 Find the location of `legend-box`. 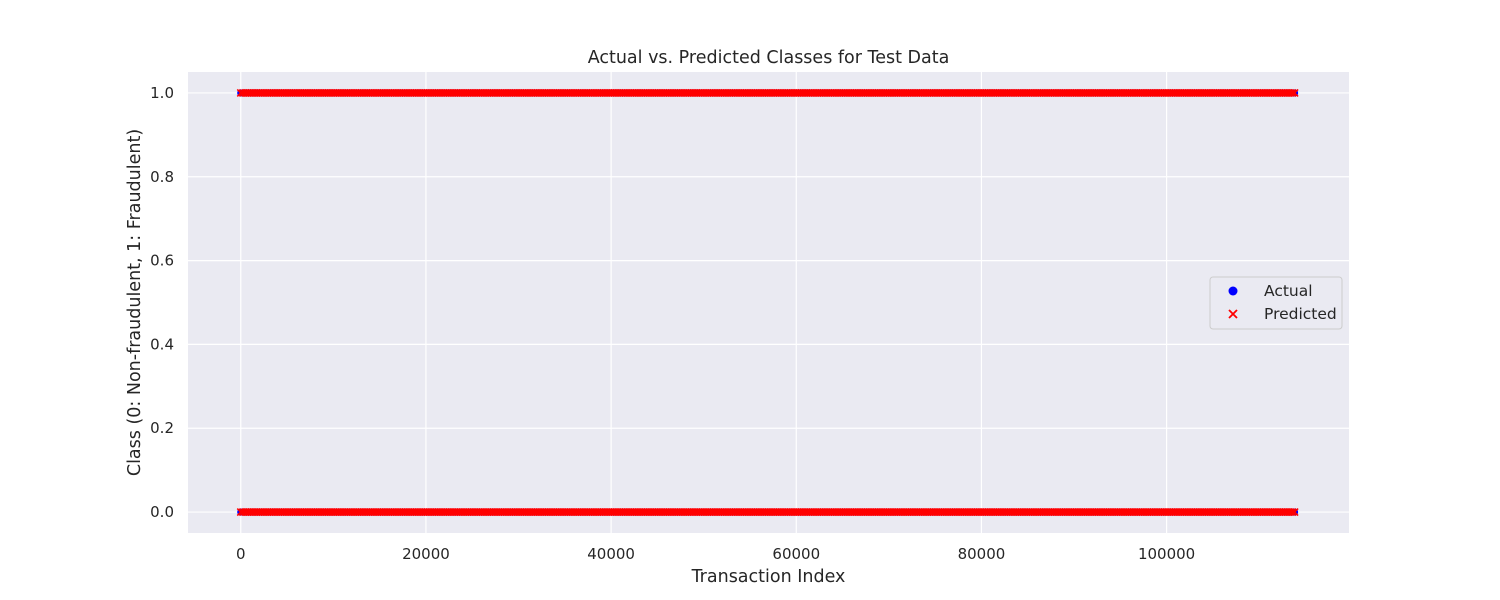

legend-box is located at coordinates (1276, 303).